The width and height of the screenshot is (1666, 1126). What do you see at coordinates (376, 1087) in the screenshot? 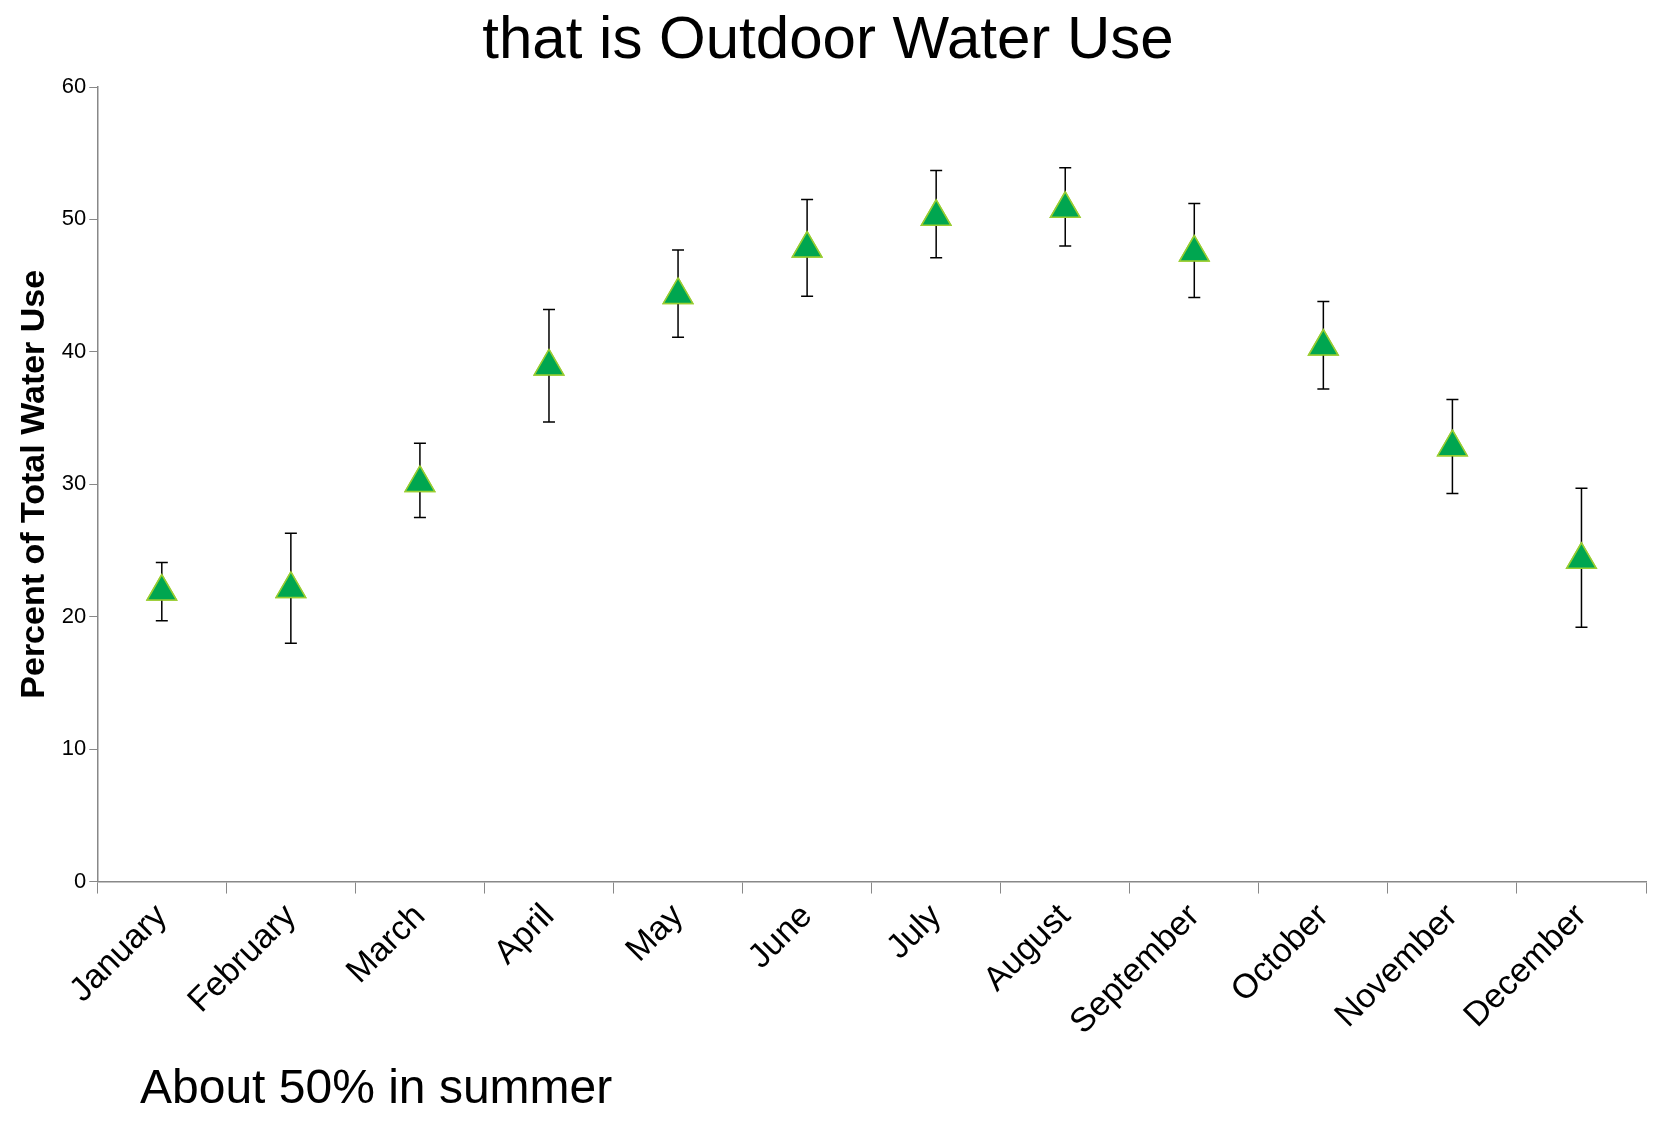
I see `text: About 50% in summer` at bounding box center [376, 1087].